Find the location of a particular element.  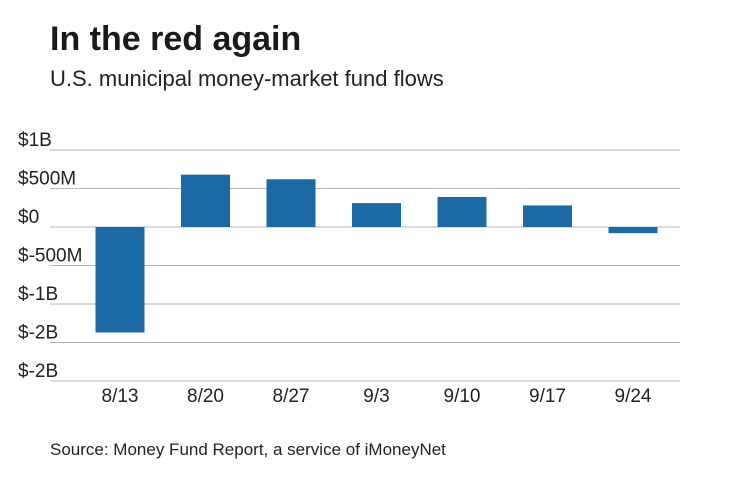

y-tick-label: $-1B is located at coordinates (38, 294).